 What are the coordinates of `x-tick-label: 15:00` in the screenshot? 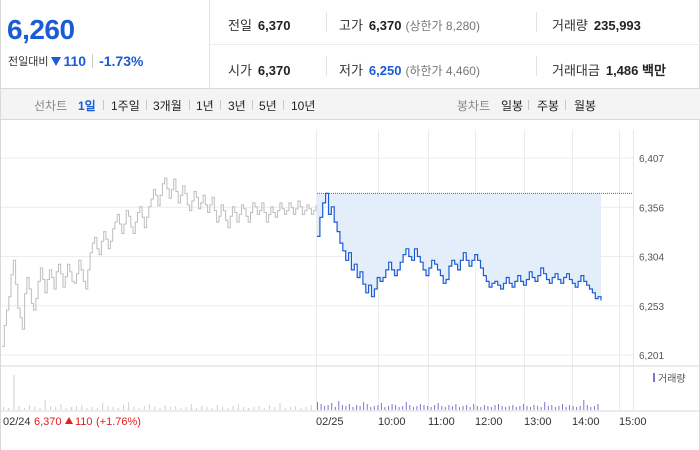 It's located at (633, 422).